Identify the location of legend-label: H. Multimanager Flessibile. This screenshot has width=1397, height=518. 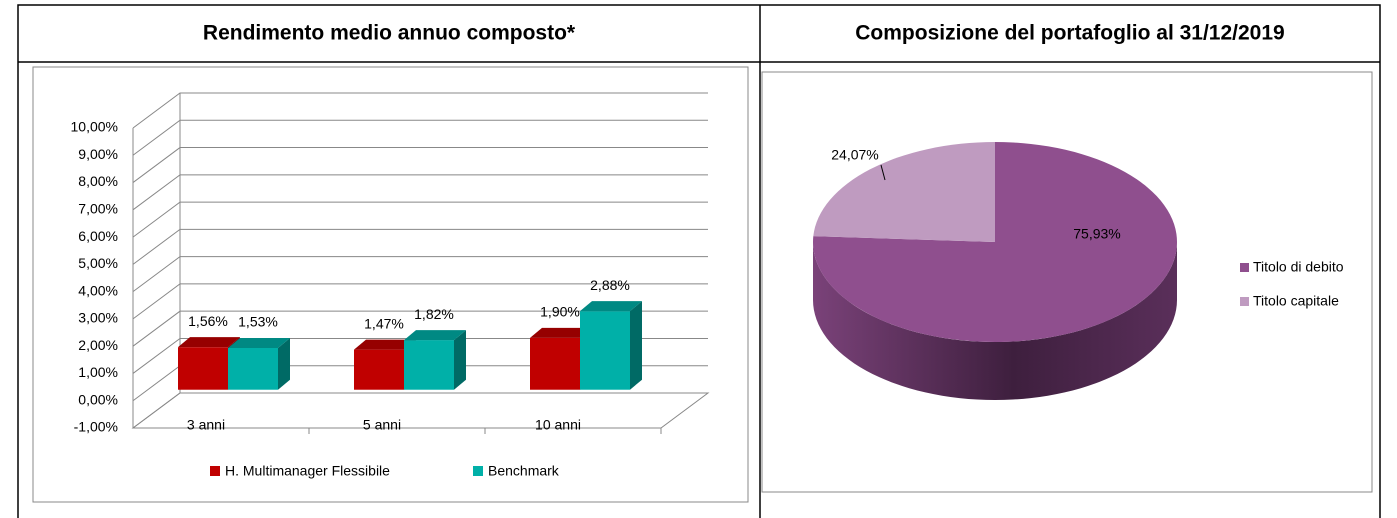
(307, 471).